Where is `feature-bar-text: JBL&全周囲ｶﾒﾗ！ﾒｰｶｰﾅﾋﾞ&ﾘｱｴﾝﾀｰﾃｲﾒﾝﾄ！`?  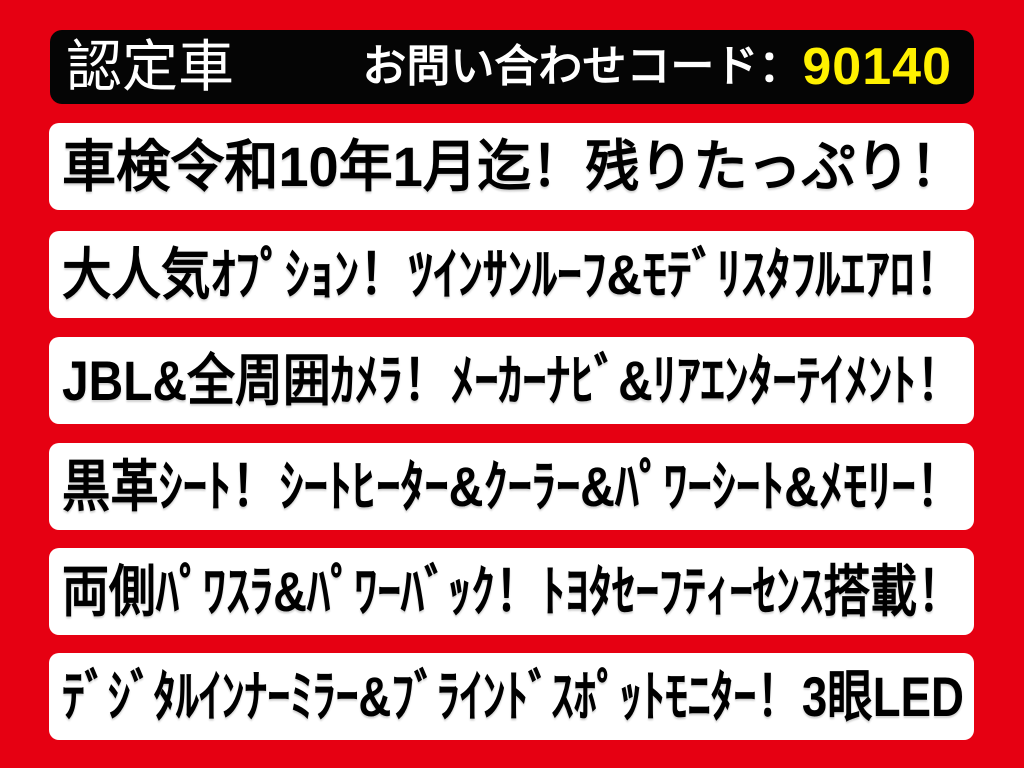 feature-bar-text: JBL&全周囲ｶﾒﾗ！ﾒｰｶｰﾅﾋﾞ&ﾘｱｴﾝﾀｰﾃｲﾒﾝﾄ！ is located at coordinates (513, 380).